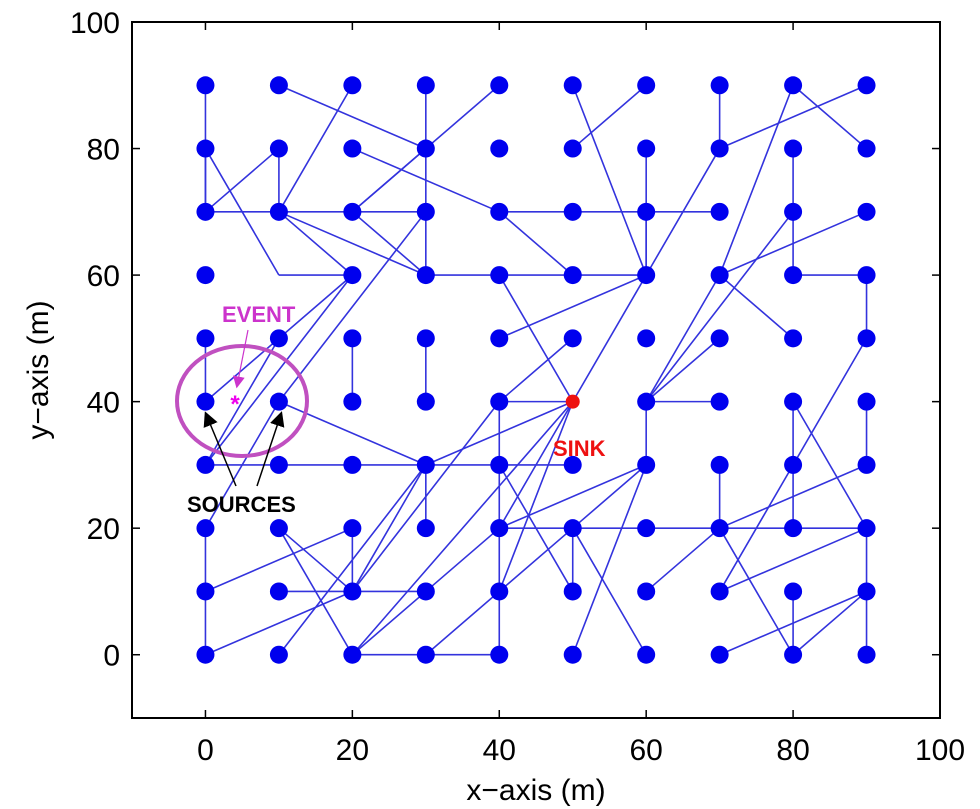 The image size is (980, 809). Describe the element at coordinates (111, 656) in the screenshot. I see `y-tick-label: 0` at that location.